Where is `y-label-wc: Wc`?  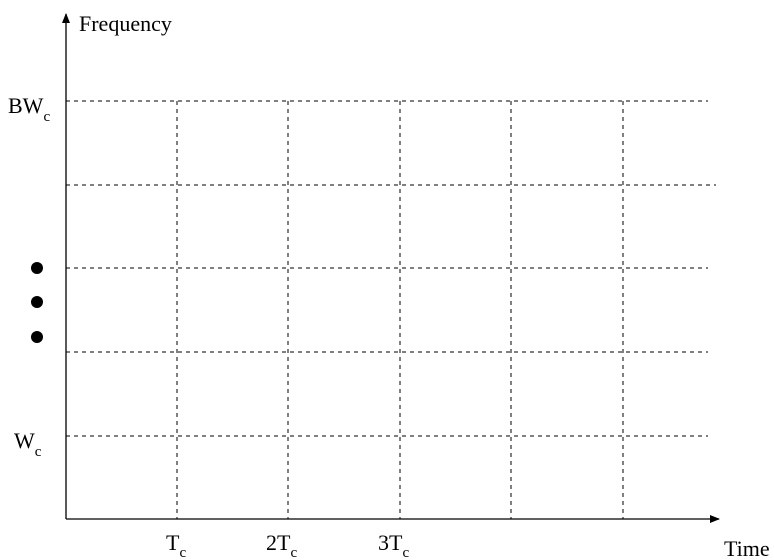
y-label-wc: Wc is located at coordinates (28, 444).